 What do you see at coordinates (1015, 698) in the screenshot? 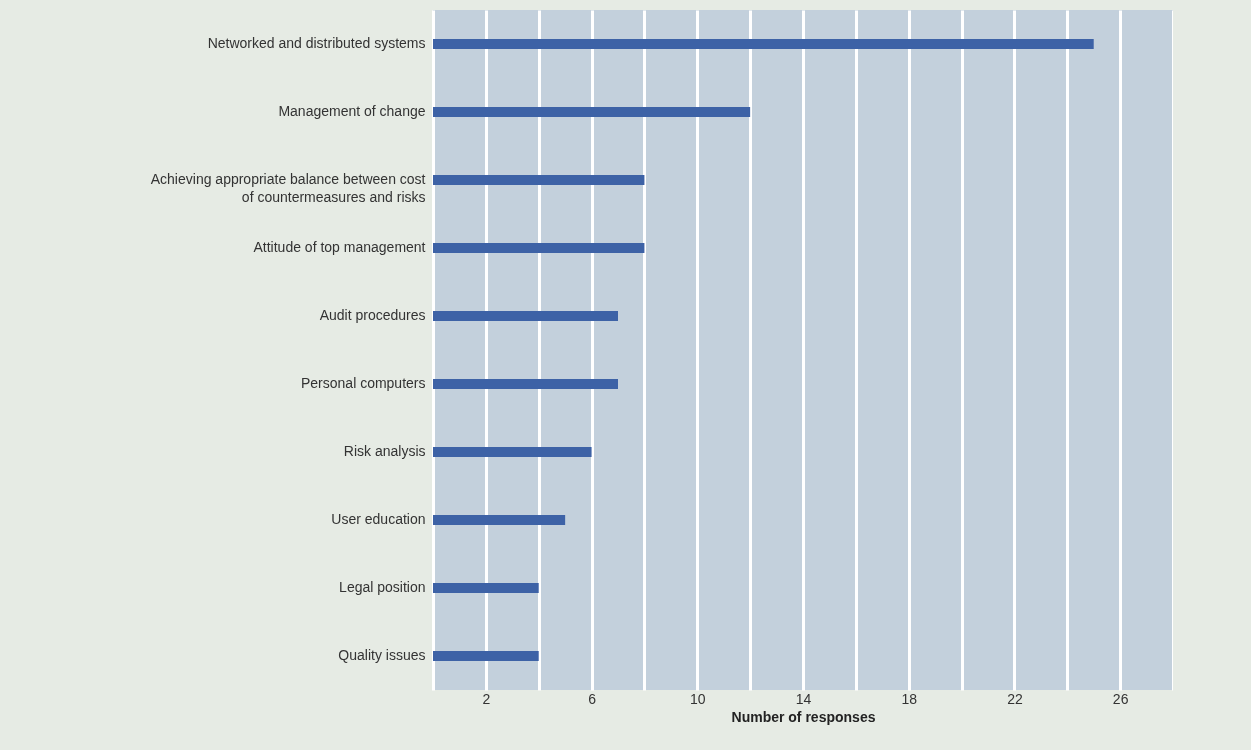
I see `x-tick-label: 22` at bounding box center [1015, 698].